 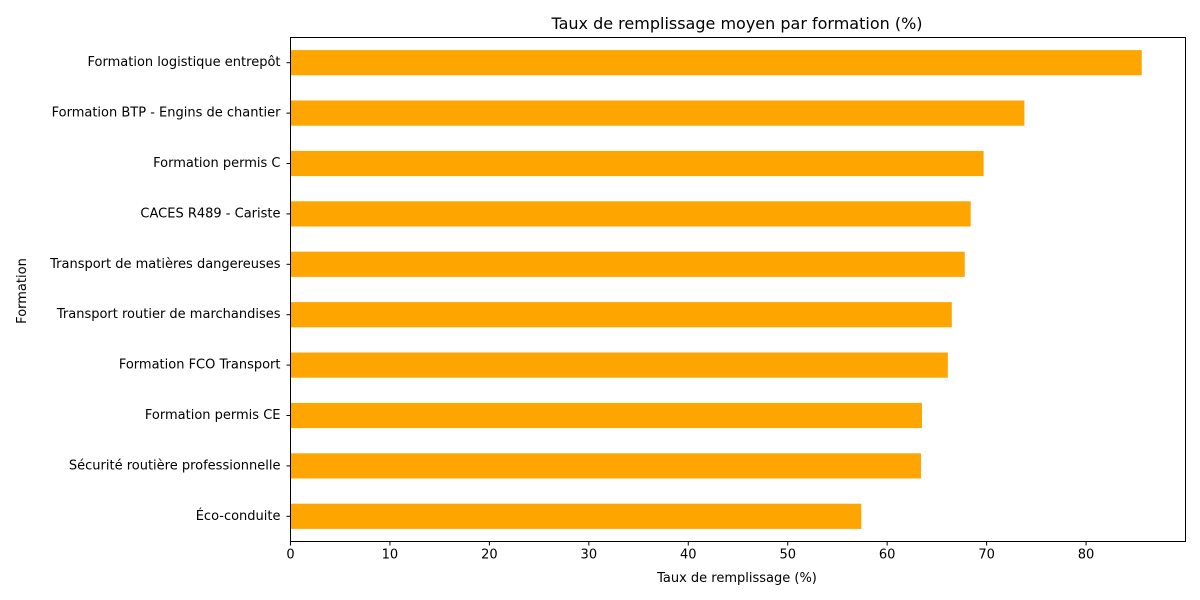 What do you see at coordinates (213, 415) in the screenshot?
I see `y-tick-label: Formation permis CE` at bounding box center [213, 415].